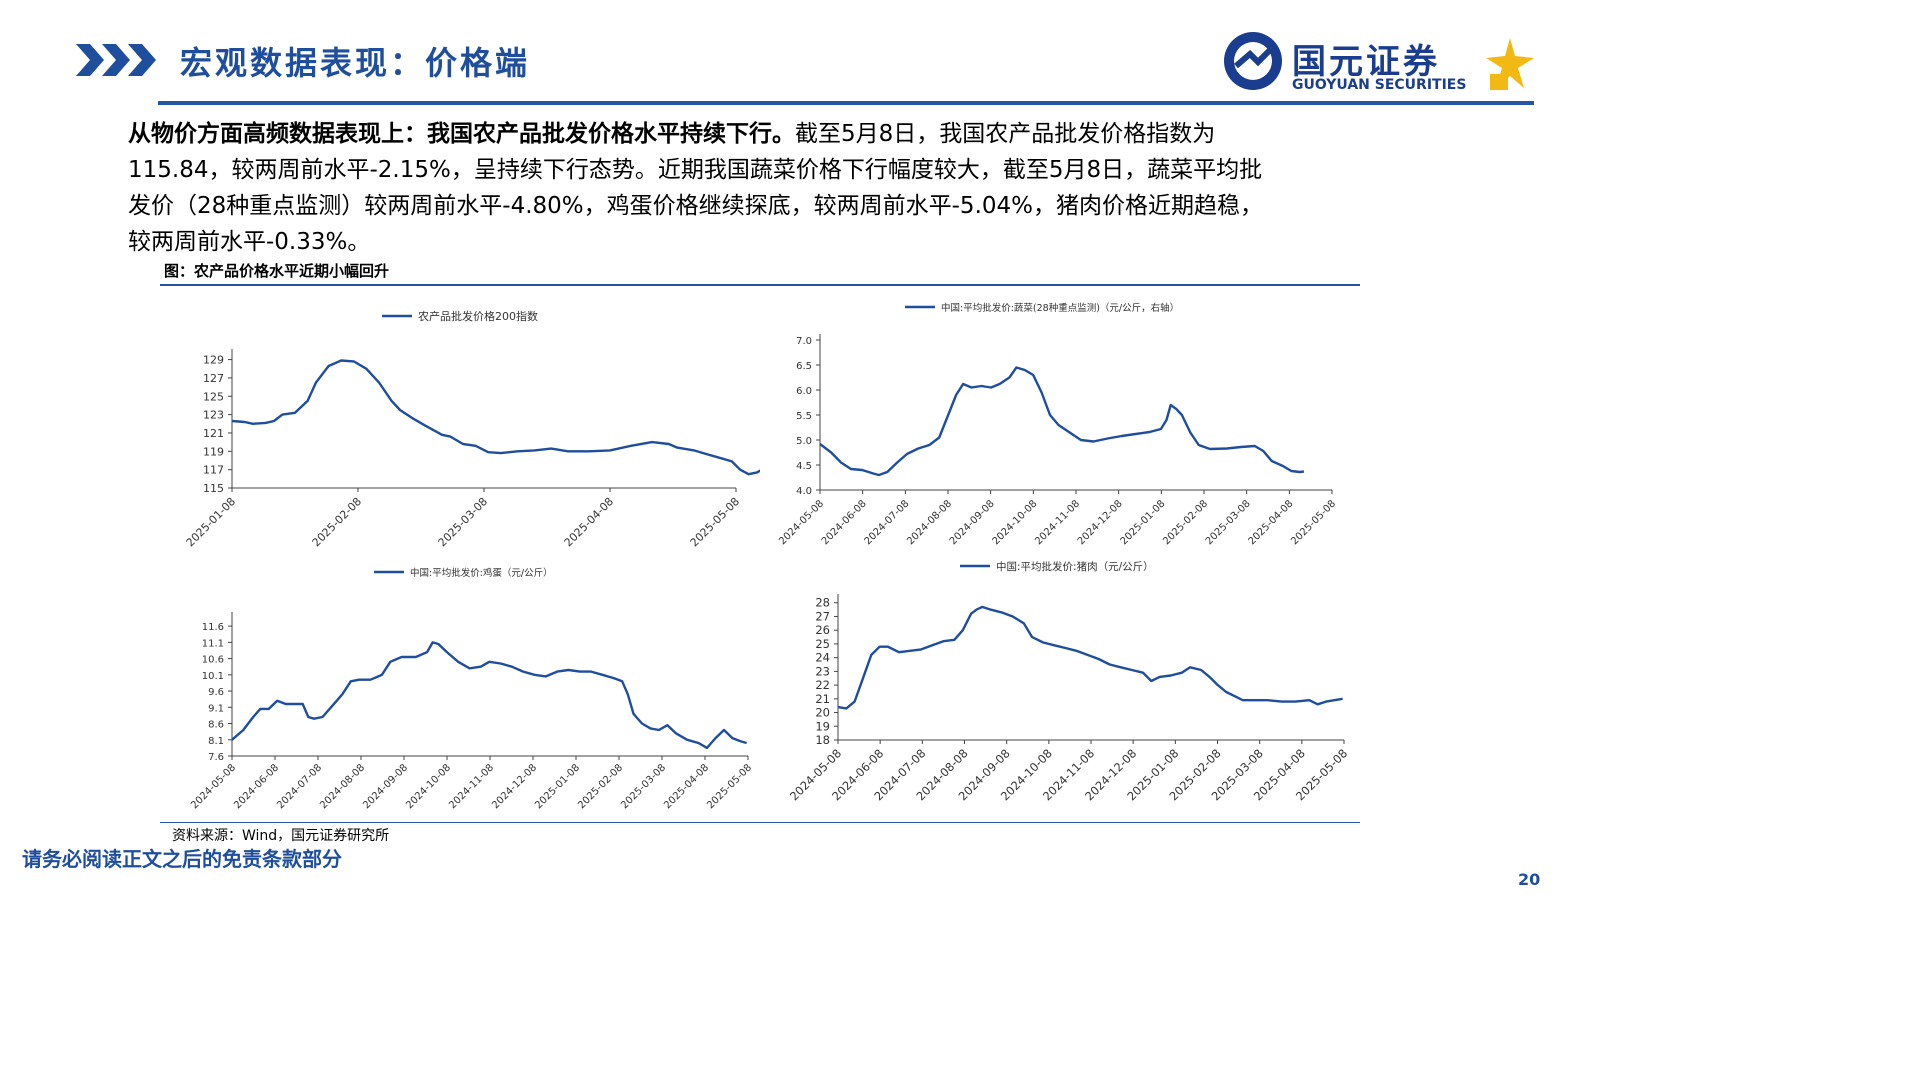 The height and width of the screenshot is (1080, 1920). I want to click on y-tick-label: 115, so click(213, 488).